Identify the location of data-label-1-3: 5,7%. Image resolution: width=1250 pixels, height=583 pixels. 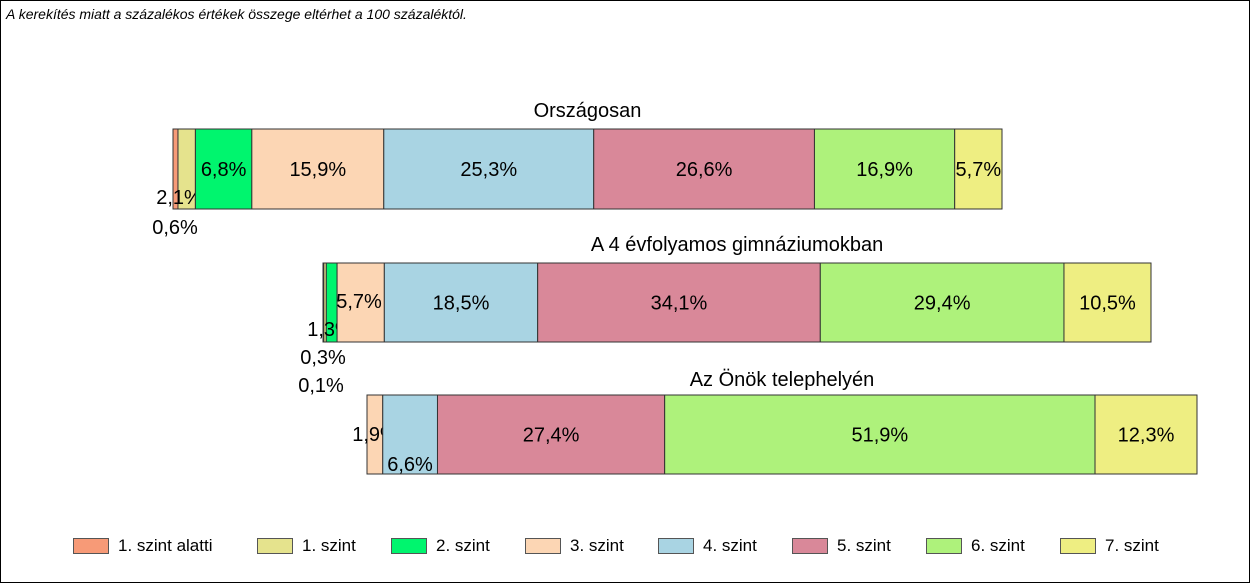
(359, 302).